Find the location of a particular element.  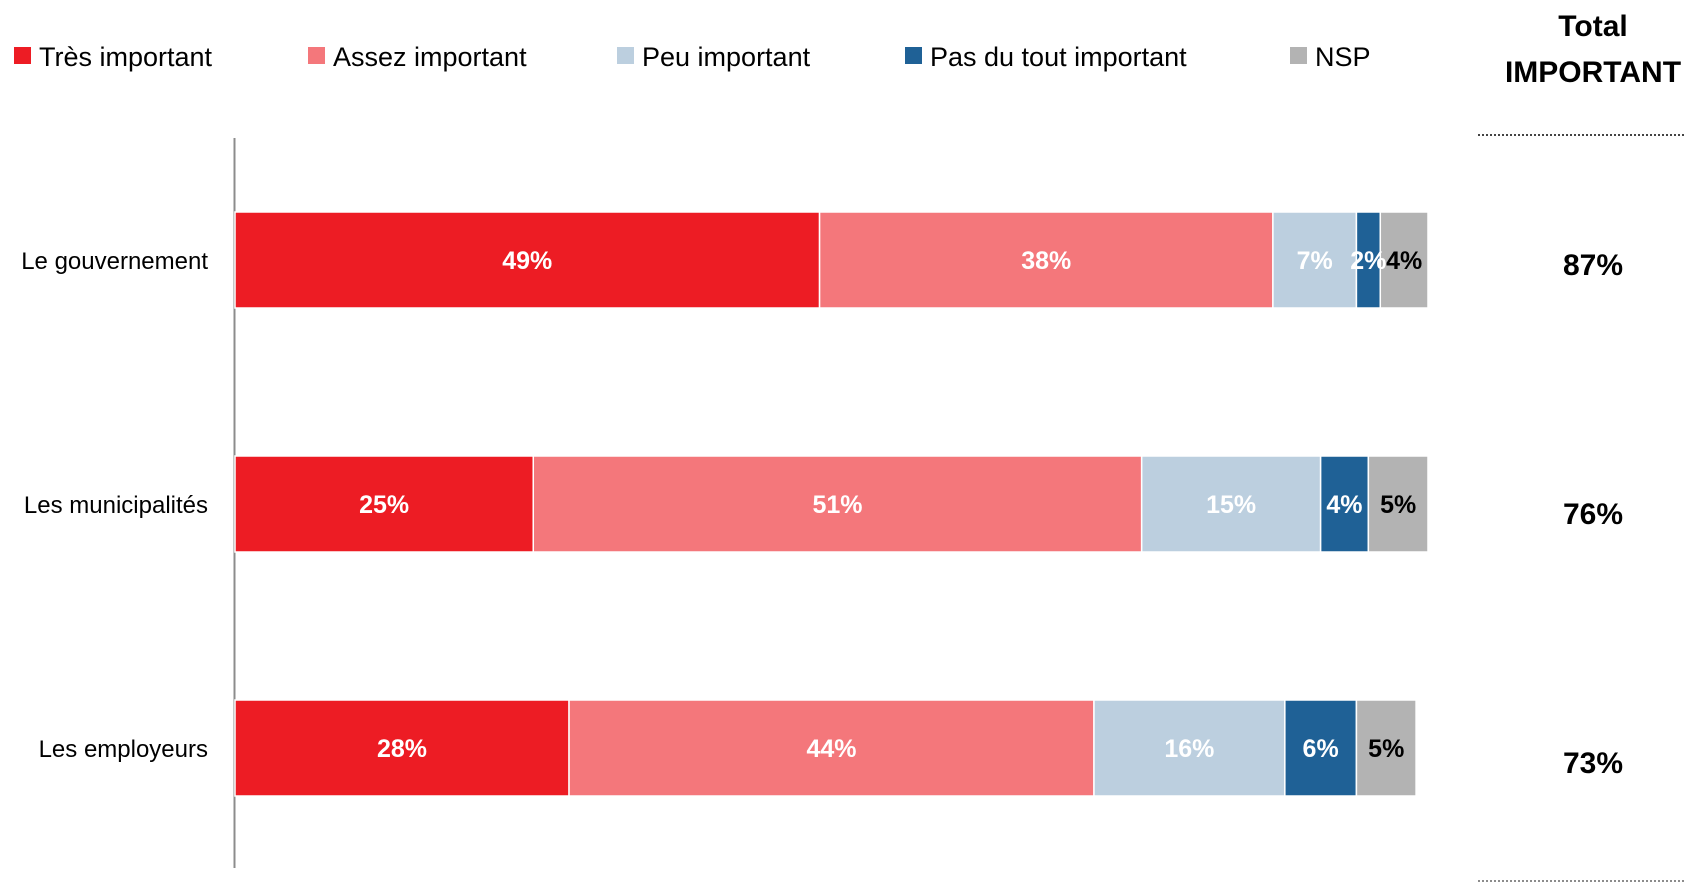

value-label-les-employeurs-tres-important: 28% is located at coordinates (402, 749).